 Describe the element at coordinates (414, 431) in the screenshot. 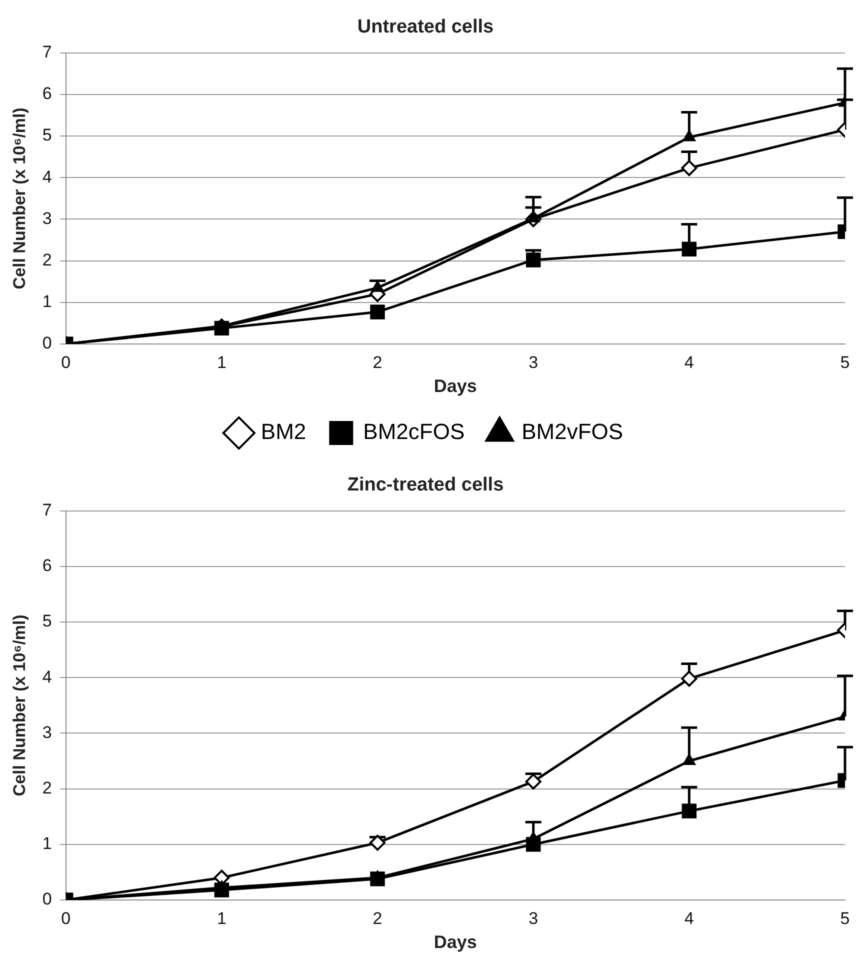

I see `legend-label: BM2cFOS` at that location.